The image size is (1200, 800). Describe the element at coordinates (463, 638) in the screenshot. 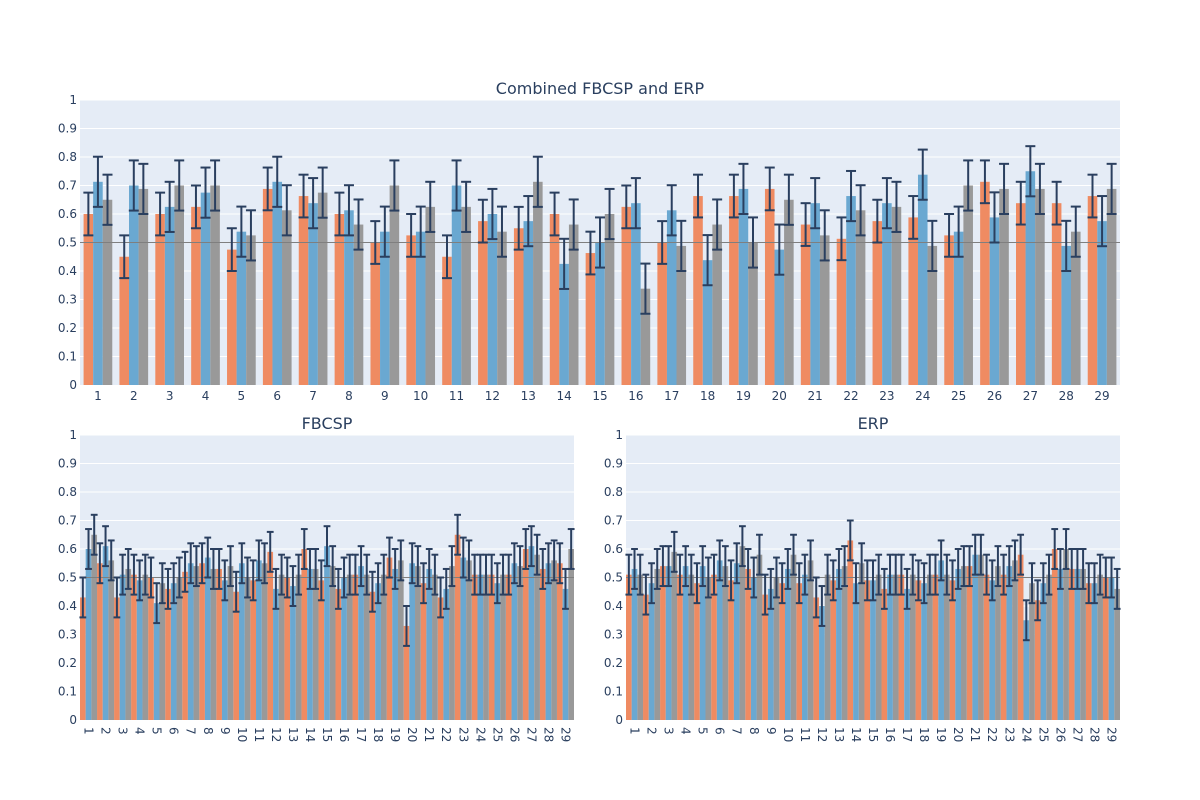

I see `fbcsp-bar-series2-cat23` at that location.